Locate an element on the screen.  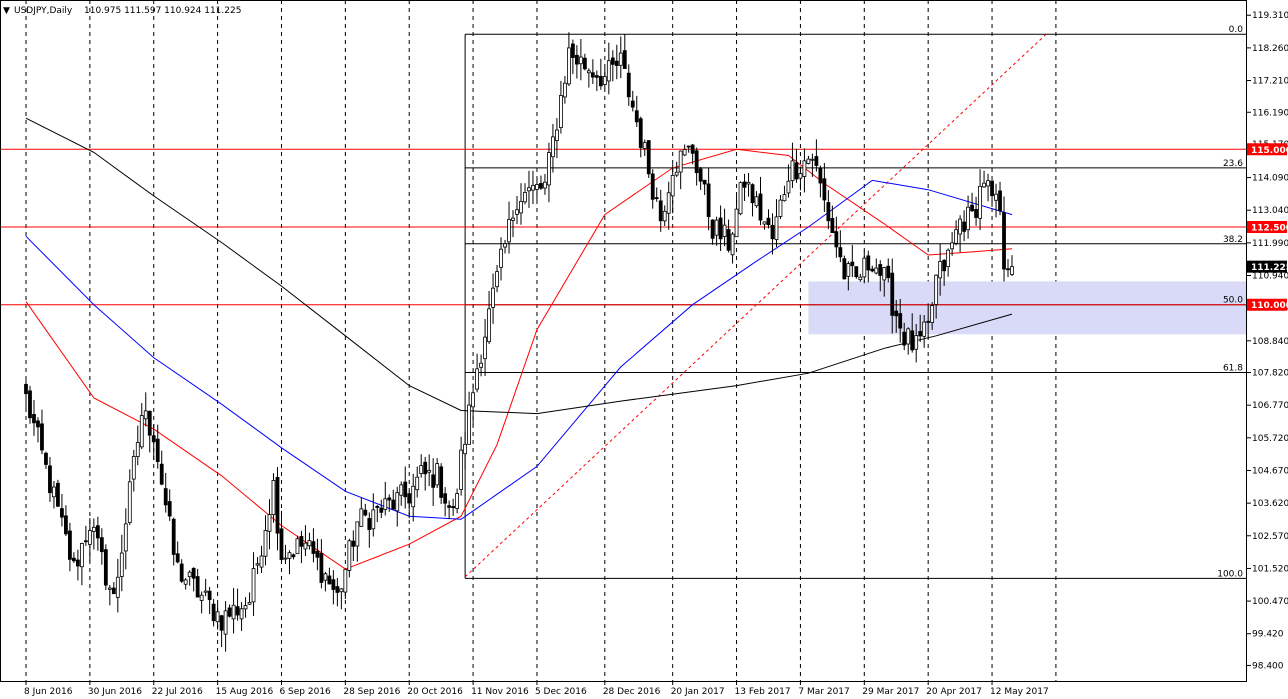
collapse-marker-icon: ▼ is located at coordinates (6, 11).